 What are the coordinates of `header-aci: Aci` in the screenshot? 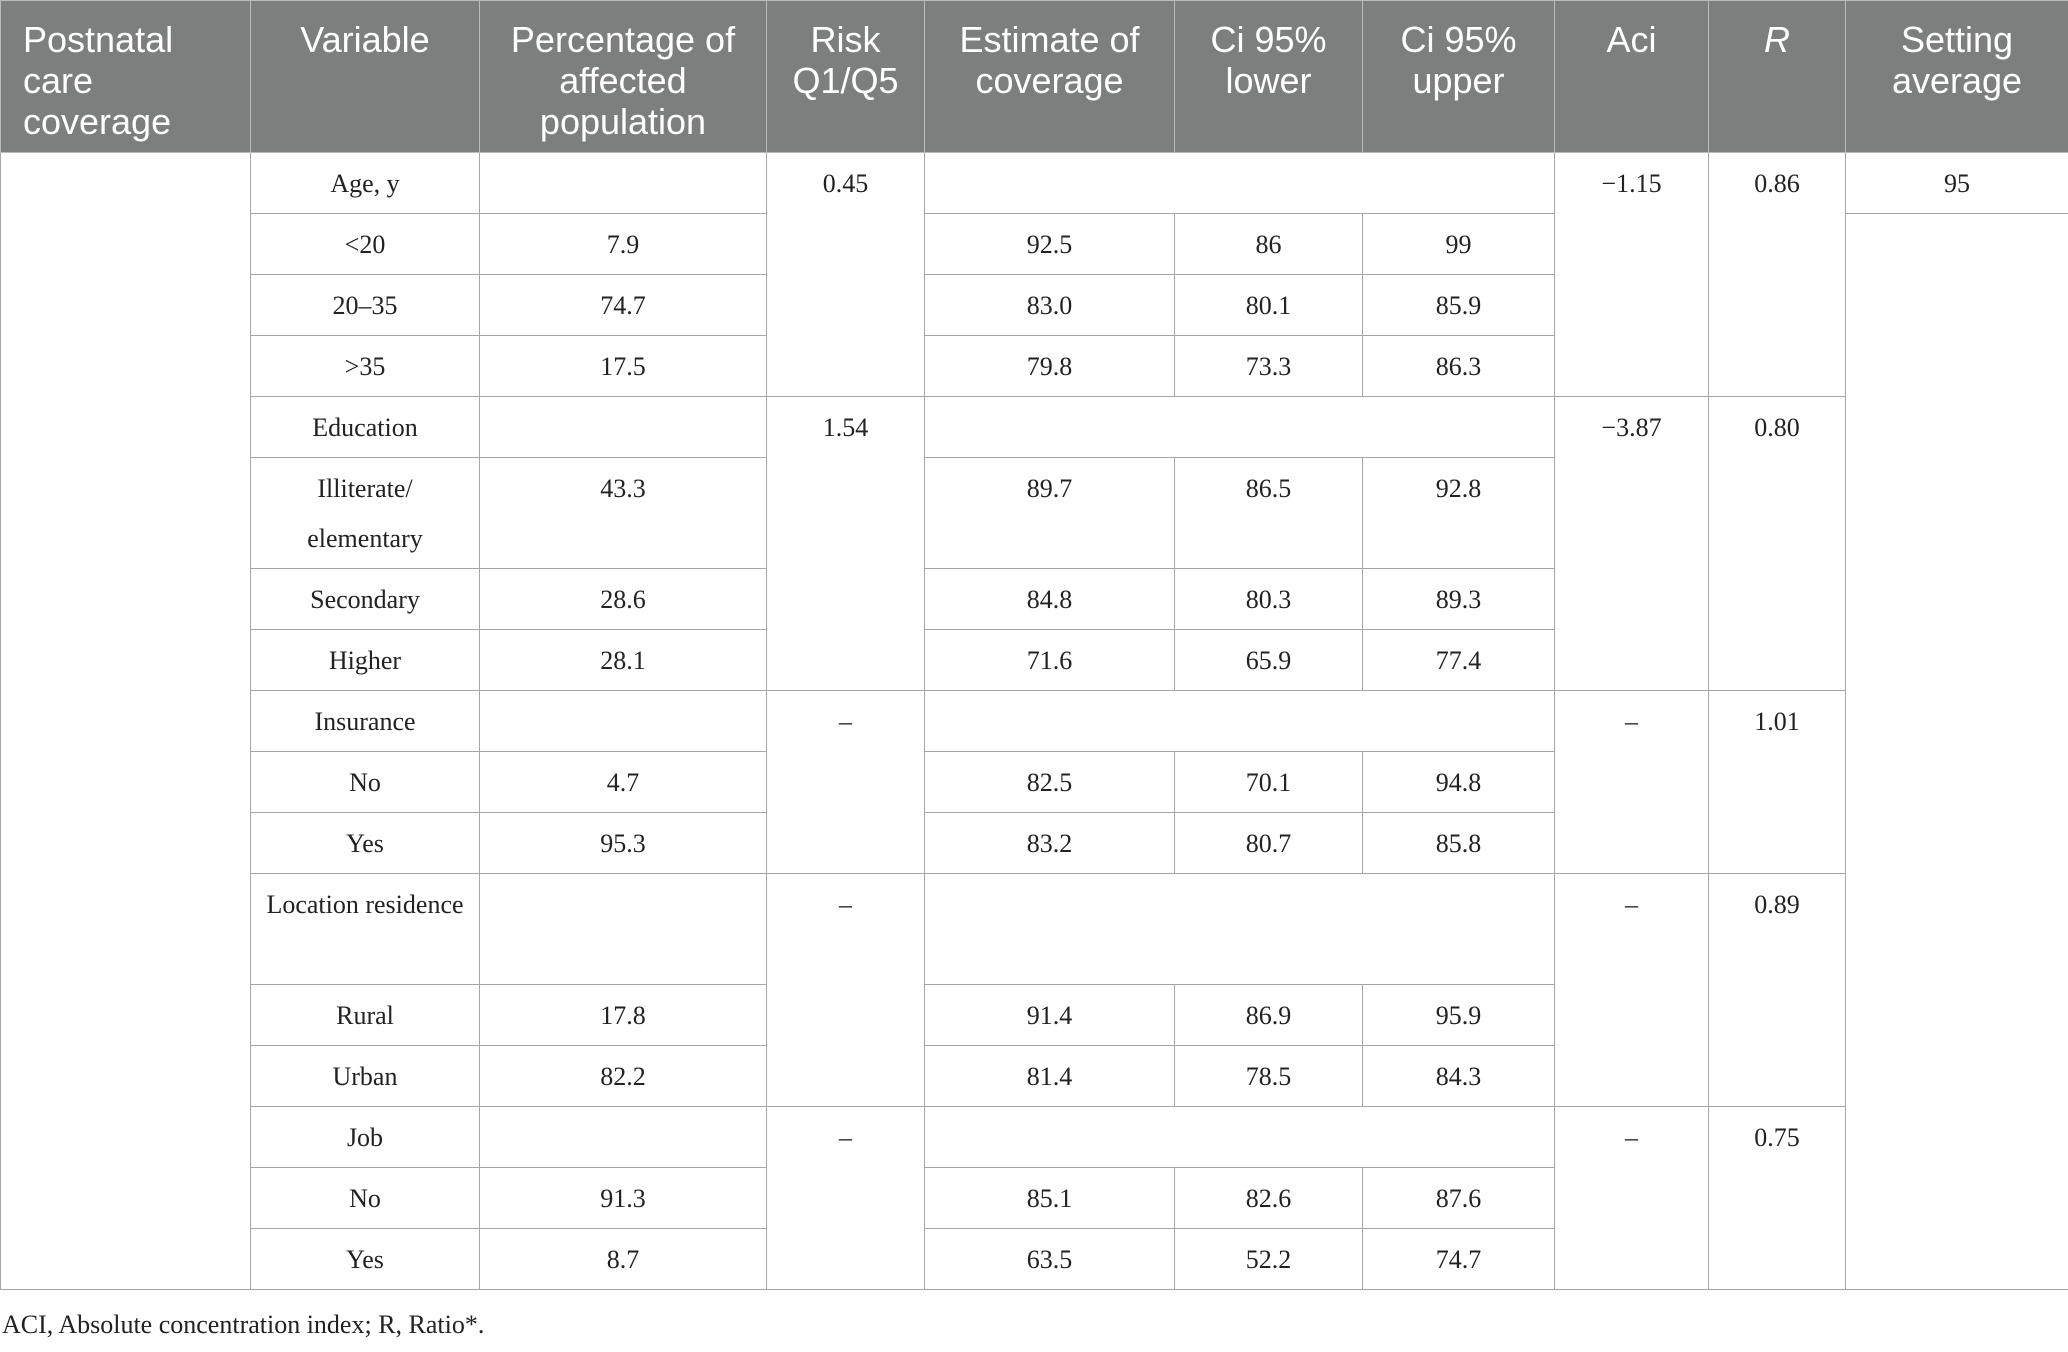 It's located at (1631, 76).